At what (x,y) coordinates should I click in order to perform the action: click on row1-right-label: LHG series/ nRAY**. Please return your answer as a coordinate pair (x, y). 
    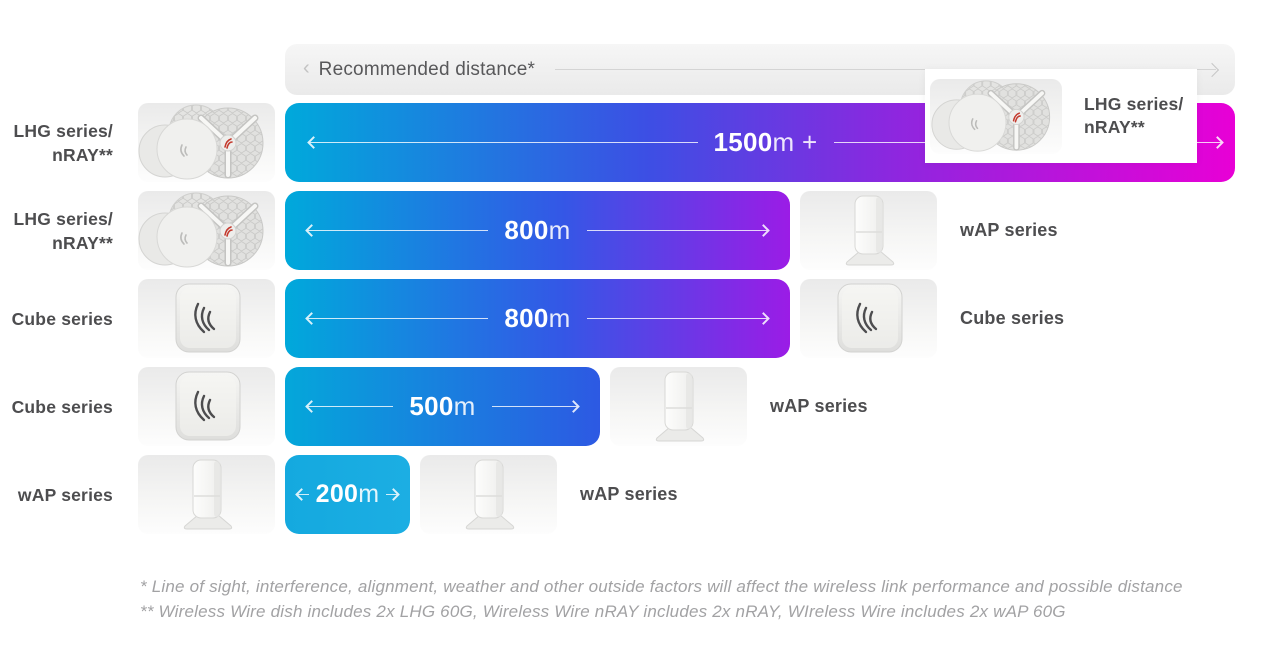
    Looking at the image, I should click on (1133, 116).